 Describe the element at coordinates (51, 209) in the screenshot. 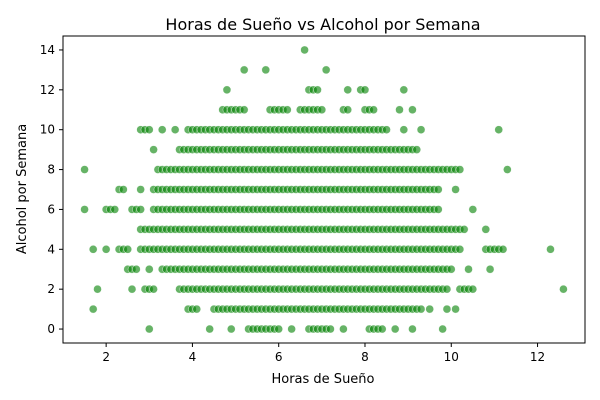

I see `y-tick-label: 6` at that location.